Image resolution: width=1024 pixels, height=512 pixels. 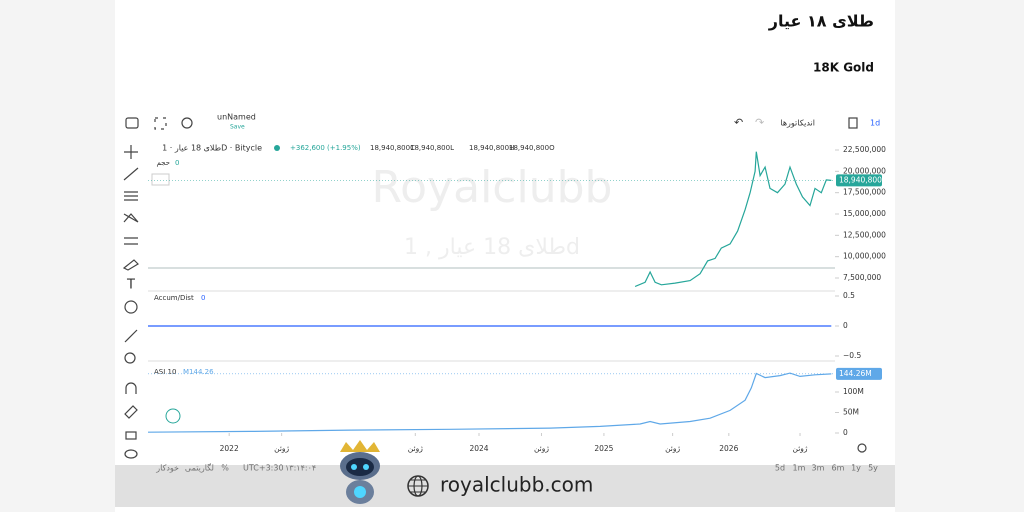 What do you see at coordinates (849, 295) in the screenshot?
I see `y-tick-label: 0.5` at bounding box center [849, 295].